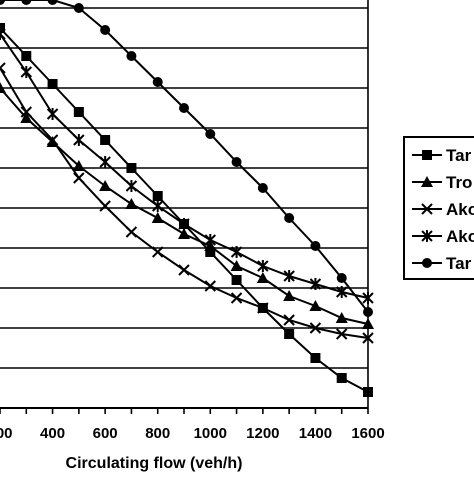  I want to click on x-tick-label: 800, so click(157, 433).